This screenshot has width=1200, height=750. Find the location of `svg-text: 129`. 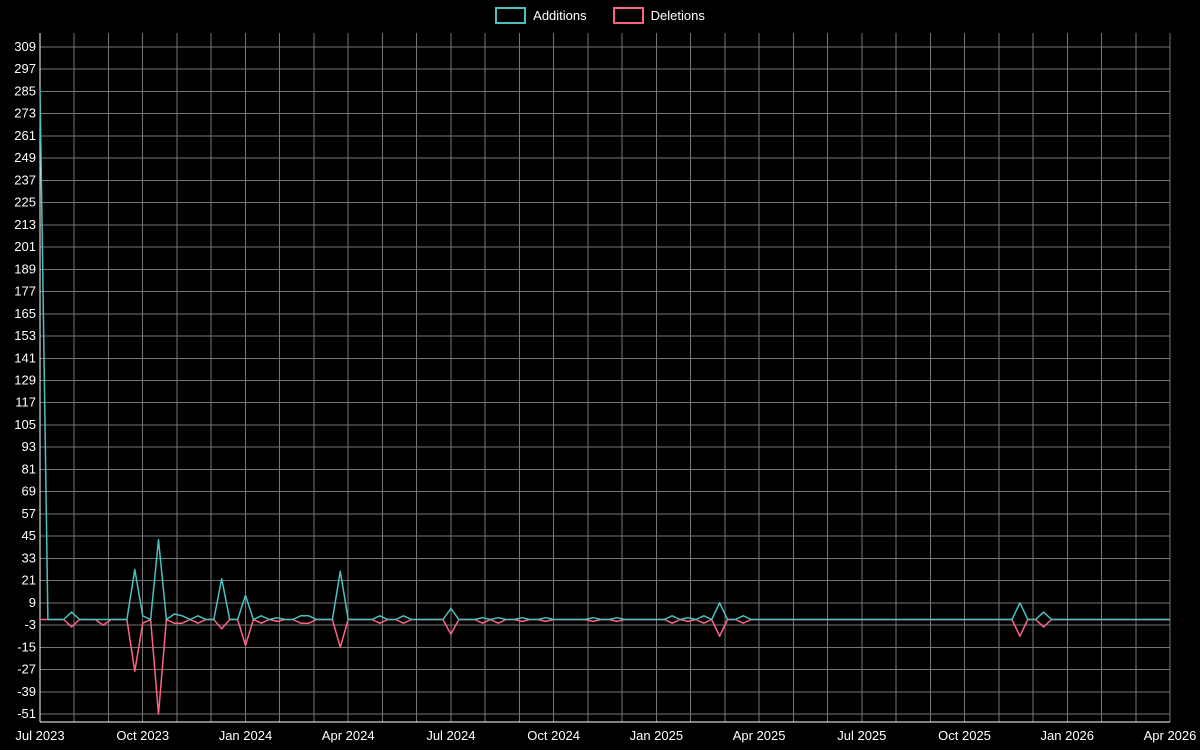

svg-text: 129 is located at coordinates (25, 380).